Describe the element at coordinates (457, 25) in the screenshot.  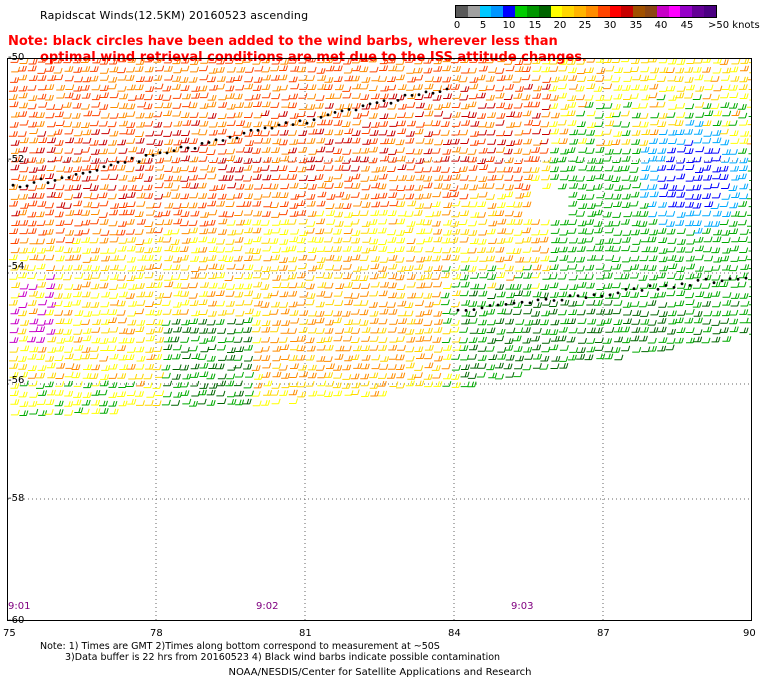
I see `colorbar-label: 0` at that location.